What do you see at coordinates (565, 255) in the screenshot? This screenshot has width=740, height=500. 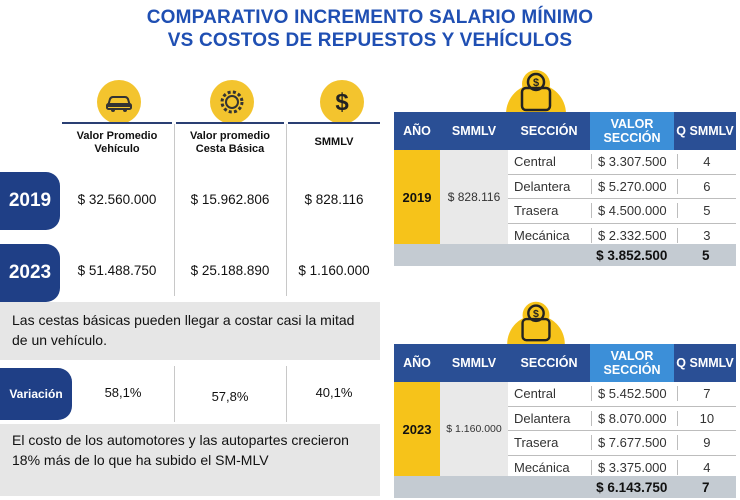 I see `total-row: $ 3.852.500 5` at bounding box center [565, 255].